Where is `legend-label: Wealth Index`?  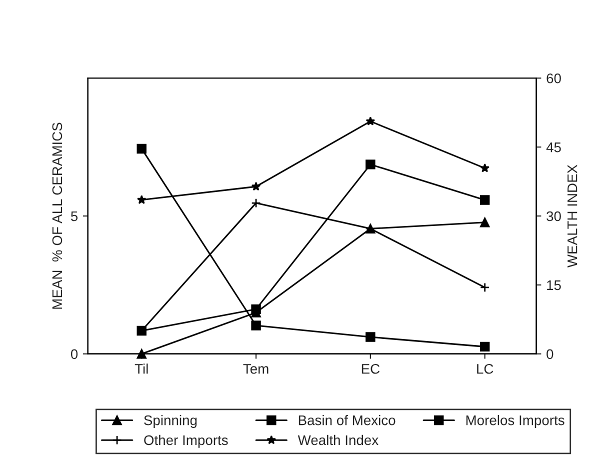
legend-label: Wealth Index is located at coordinates (338, 440).